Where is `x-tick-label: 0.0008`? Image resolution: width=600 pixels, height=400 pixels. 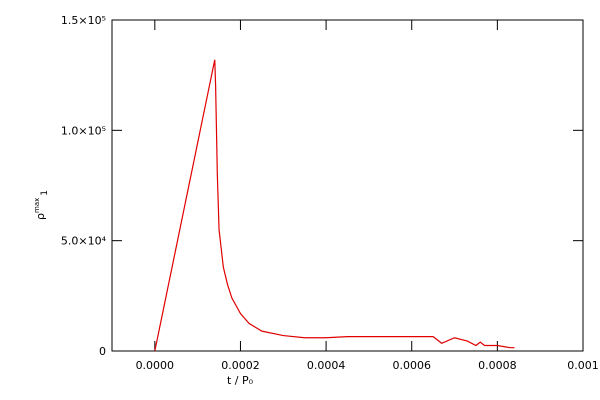 x-tick-label: 0.0008 is located at coordinates (497, 365).